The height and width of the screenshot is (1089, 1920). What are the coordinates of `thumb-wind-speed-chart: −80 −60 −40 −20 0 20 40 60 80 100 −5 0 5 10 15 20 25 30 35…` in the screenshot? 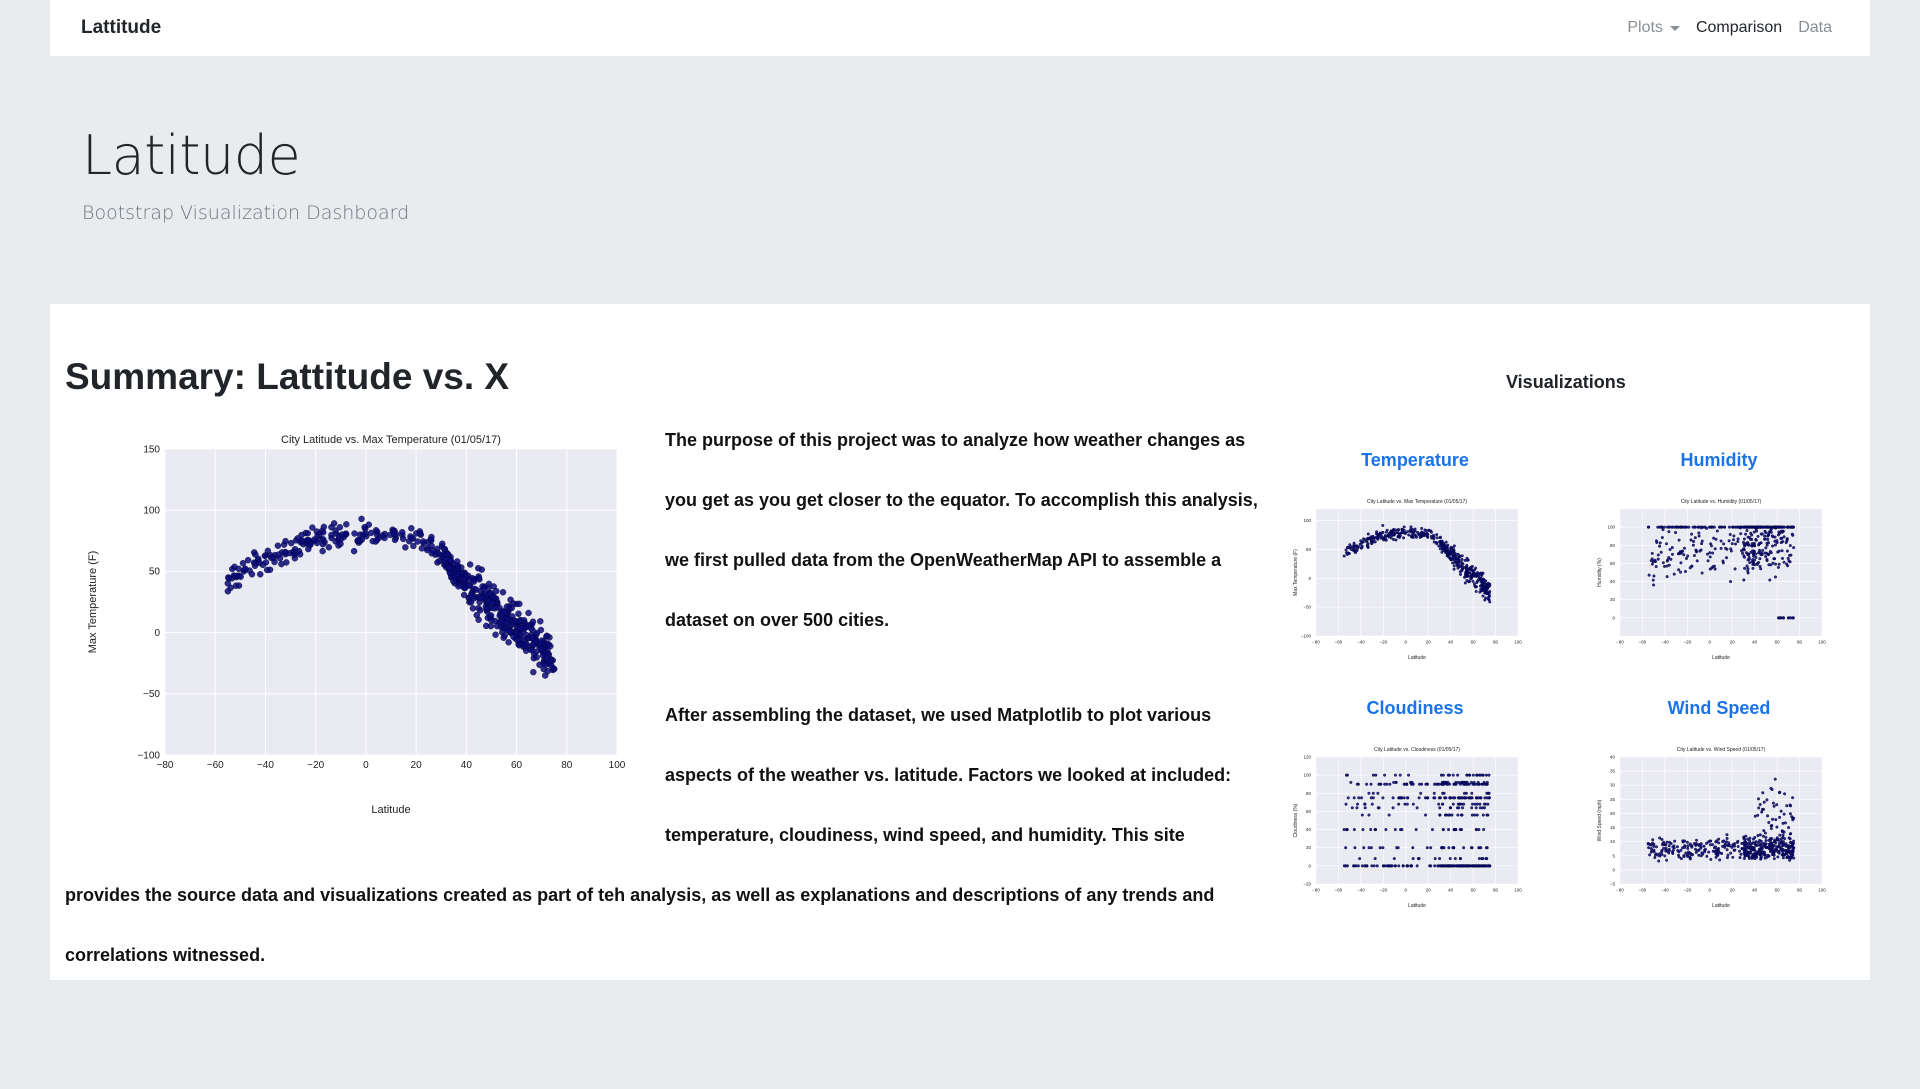 It's located at (1714, 827).